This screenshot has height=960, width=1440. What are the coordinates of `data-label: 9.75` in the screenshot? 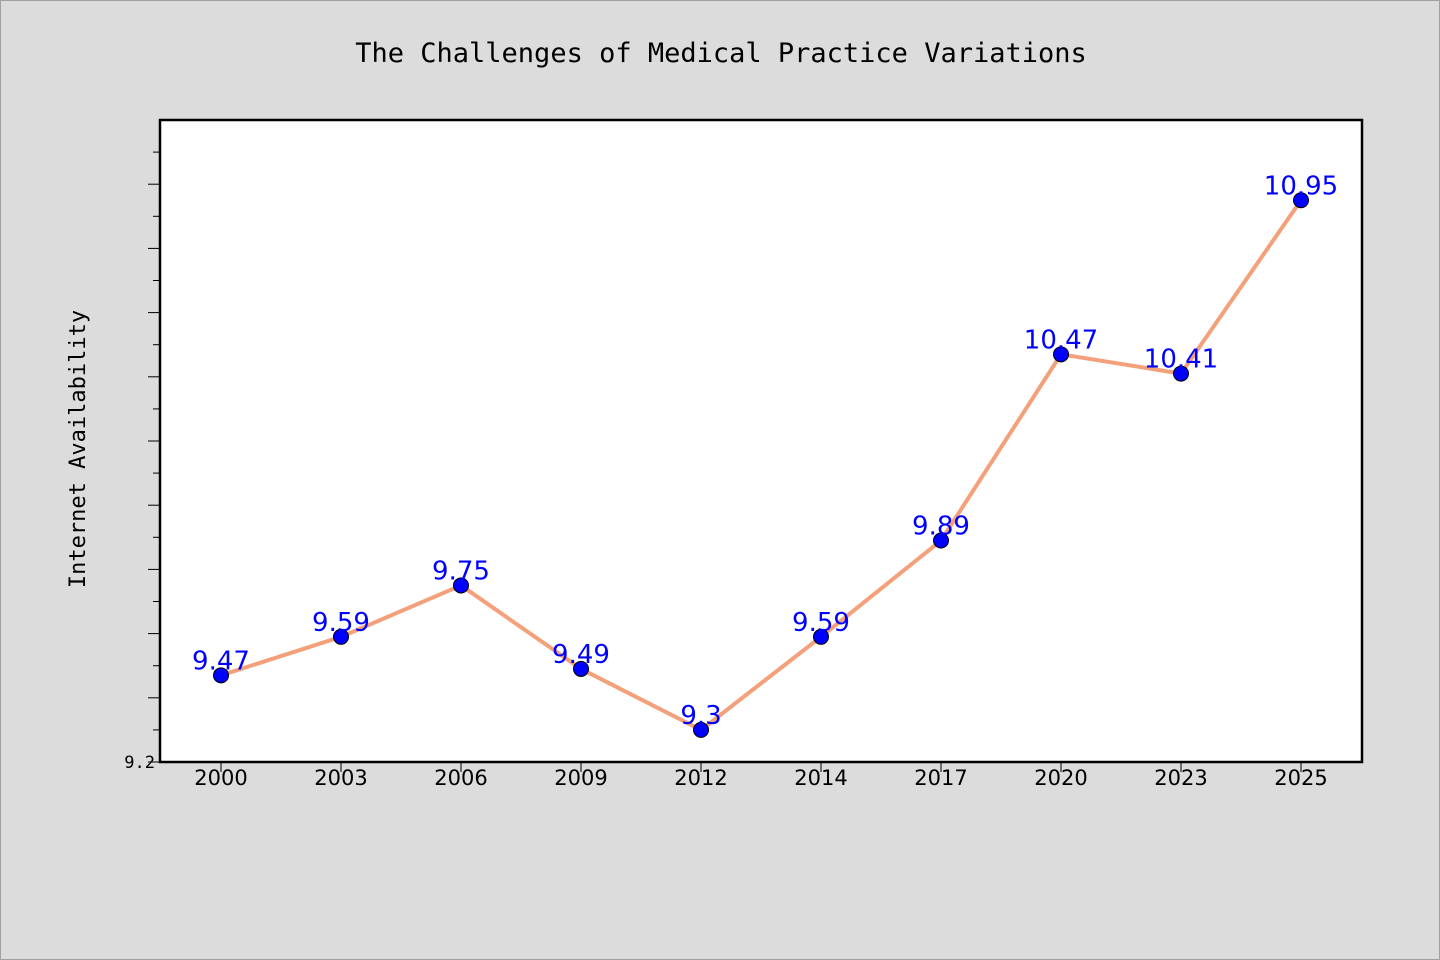 It's located at (461, 571).